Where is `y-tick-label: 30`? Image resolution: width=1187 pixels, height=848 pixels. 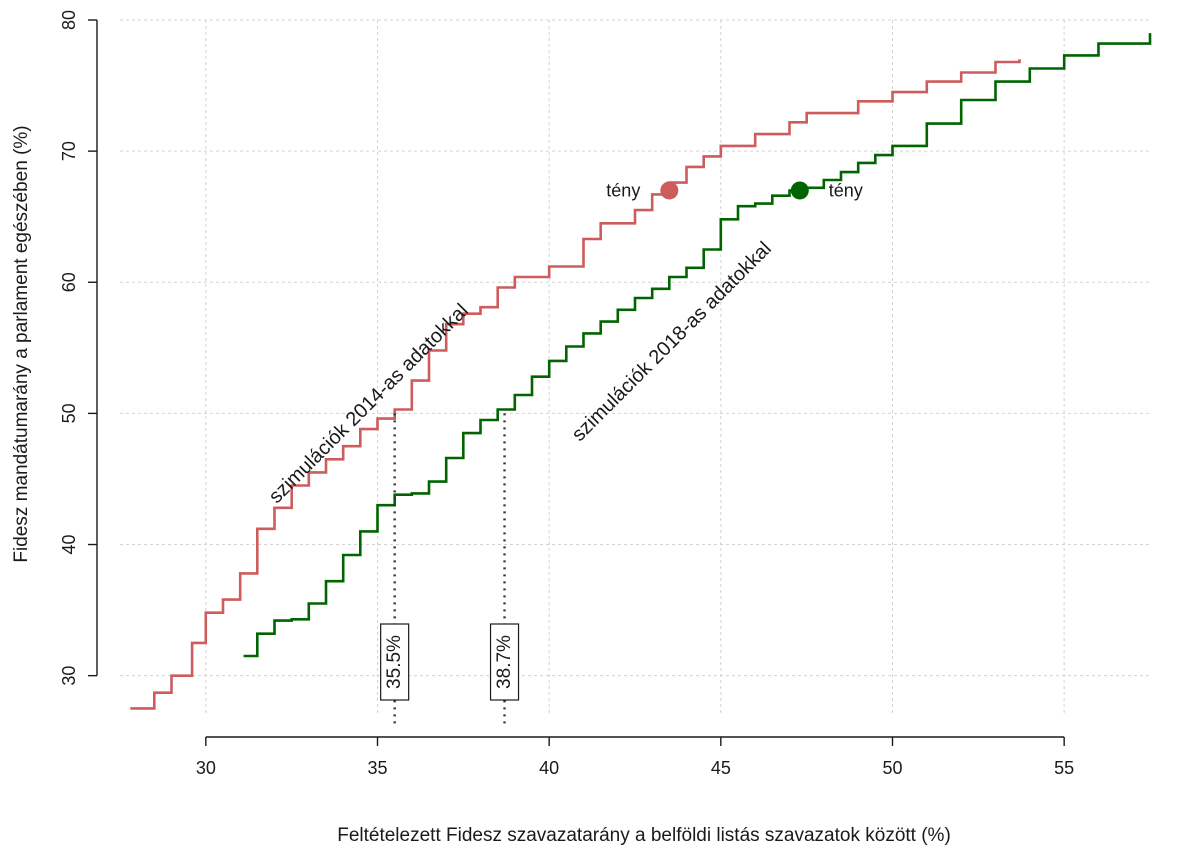 y-tick-label: 30 is located at coordinates (69, 676).